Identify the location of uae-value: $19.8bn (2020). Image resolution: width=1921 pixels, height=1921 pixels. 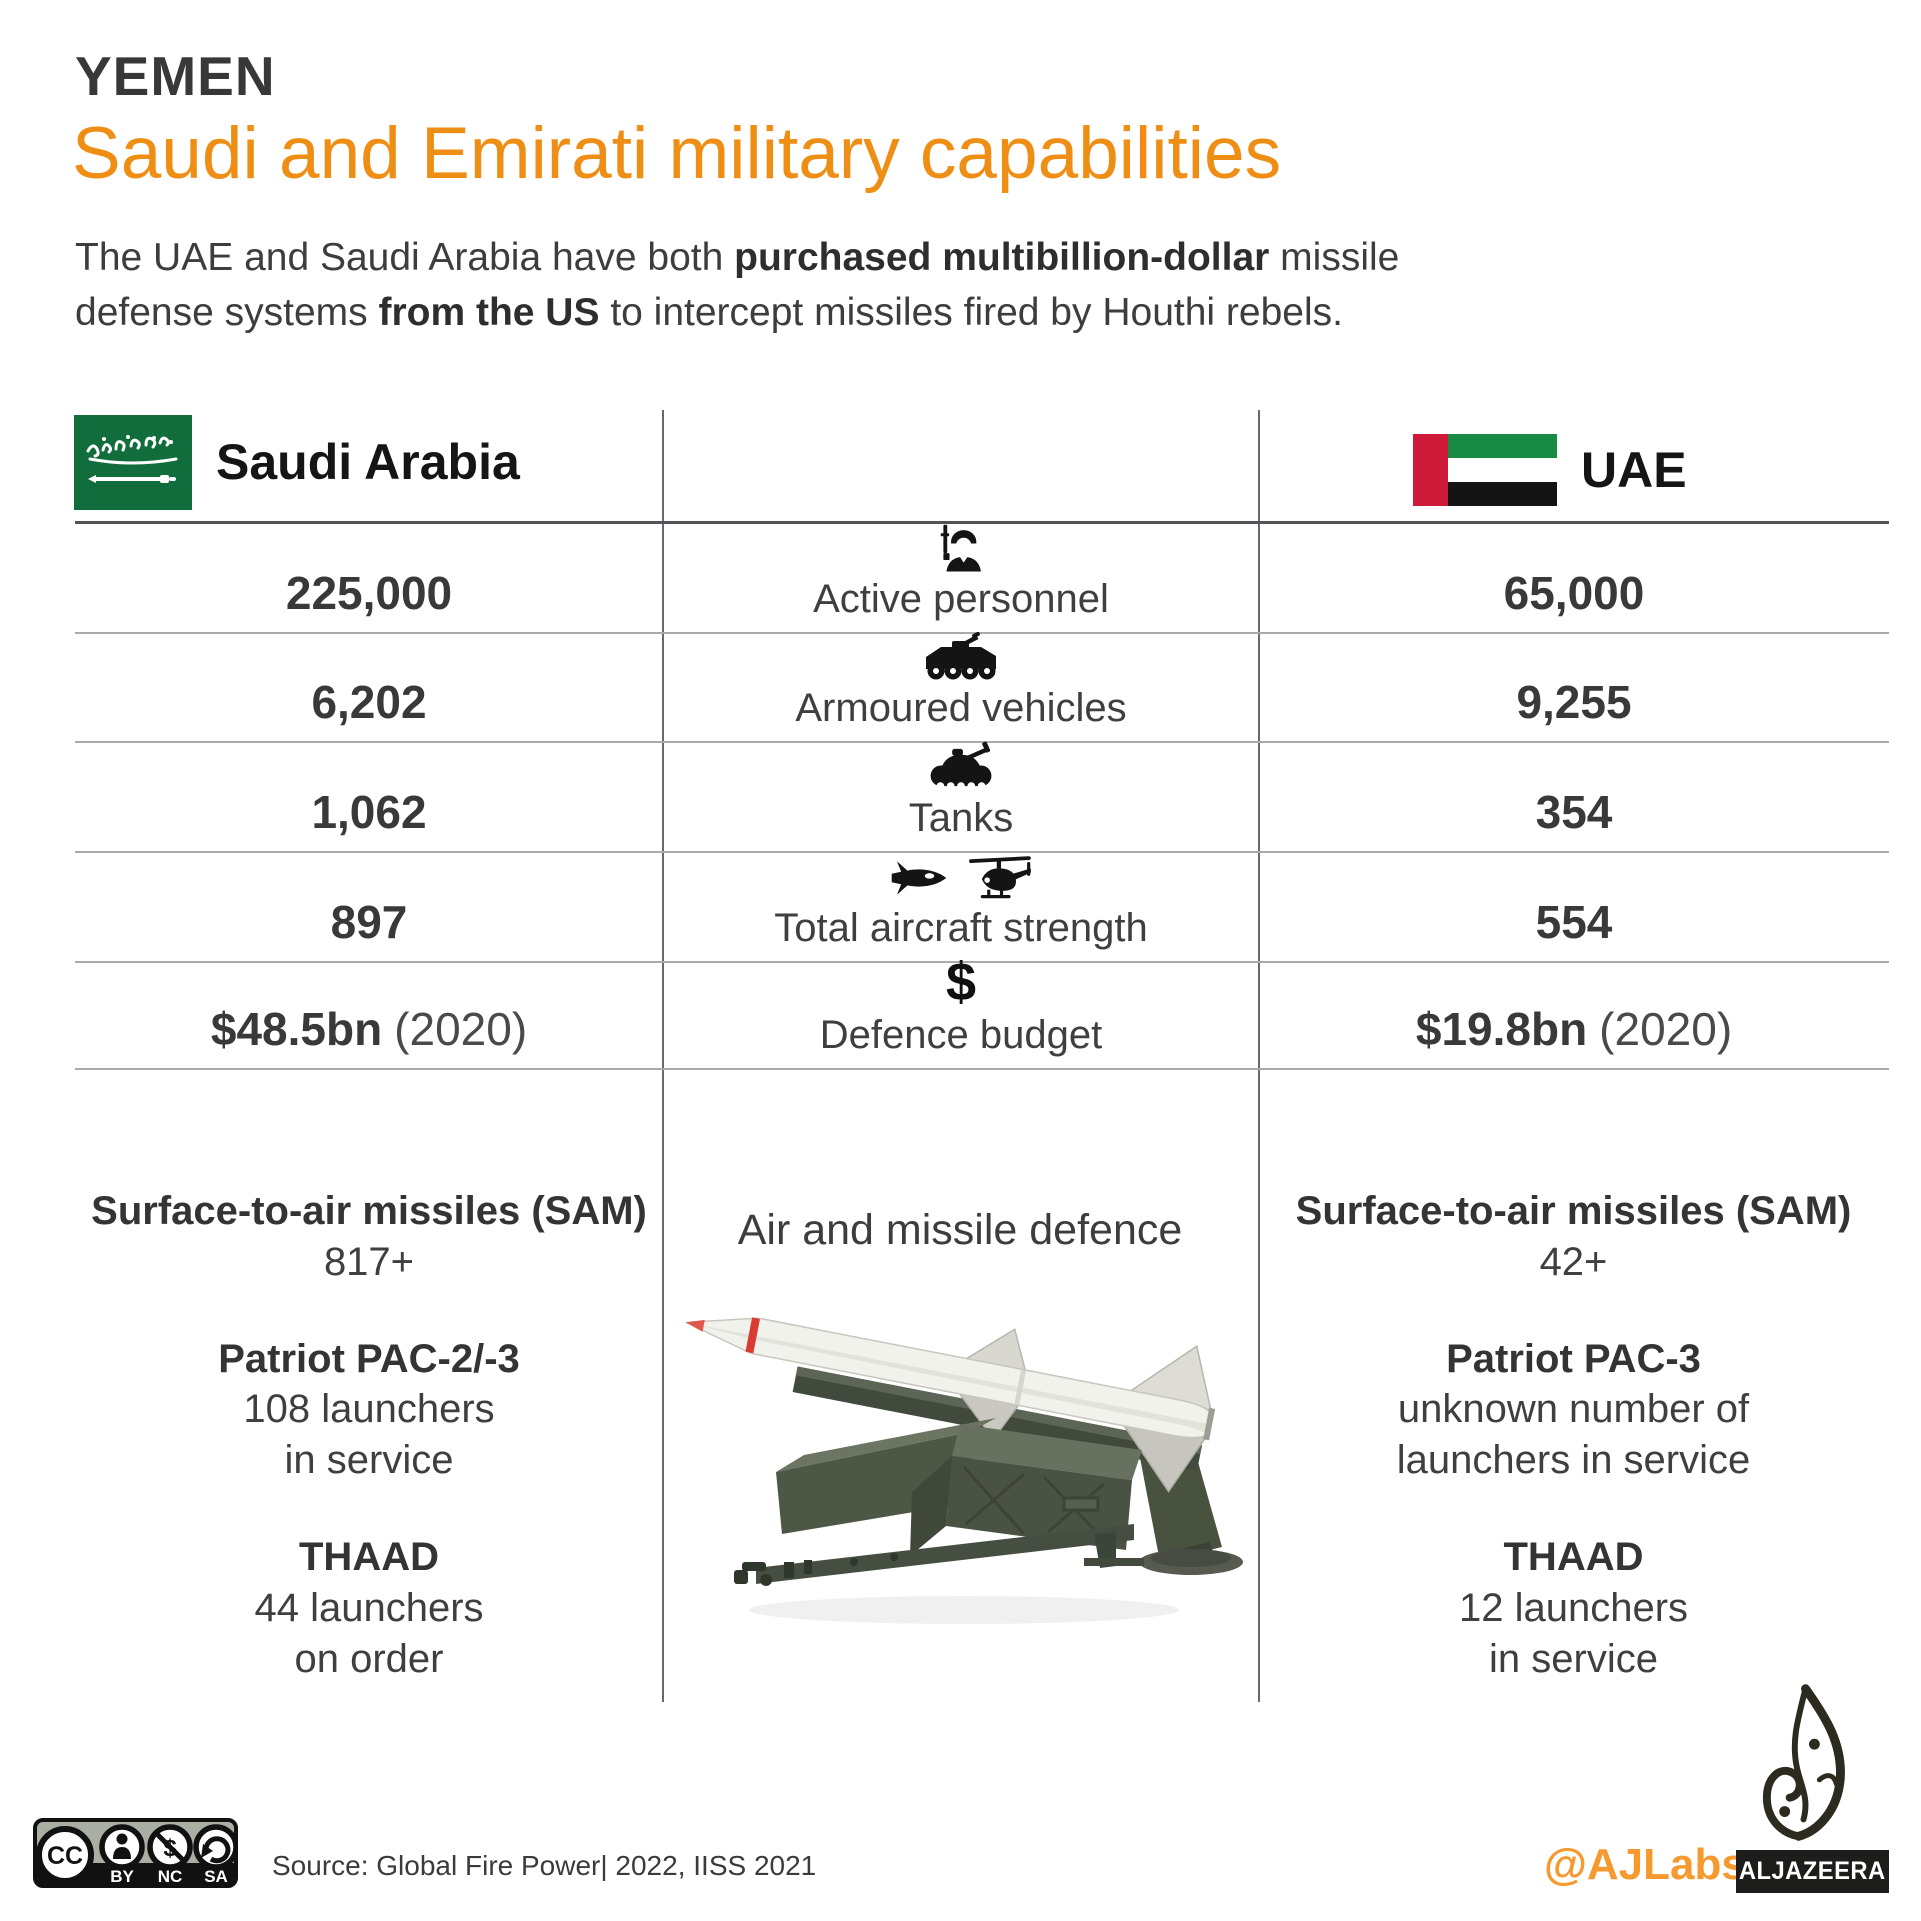
(1574, 1014).